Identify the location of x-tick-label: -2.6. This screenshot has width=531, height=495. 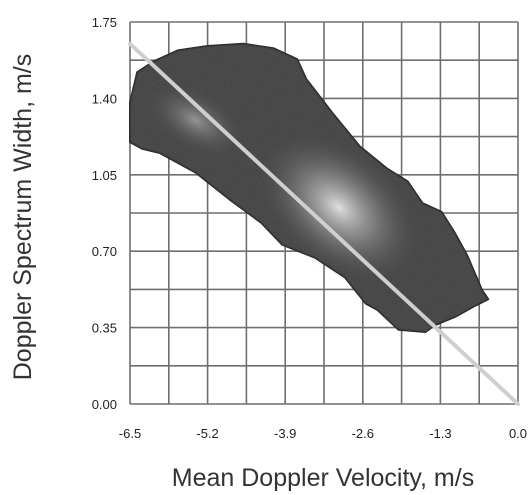
(363, 433).